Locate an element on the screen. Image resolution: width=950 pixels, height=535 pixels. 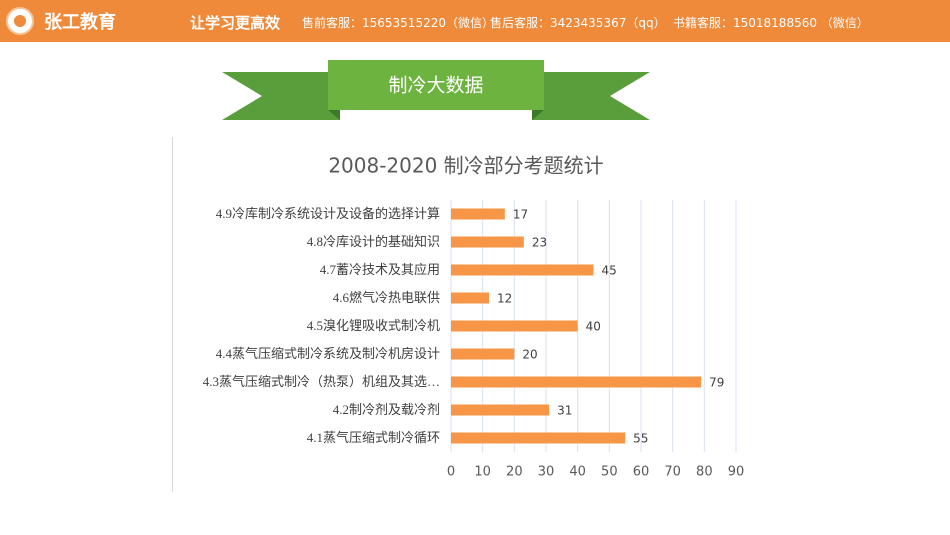
logo-icon is located at coordinates (20, 21).